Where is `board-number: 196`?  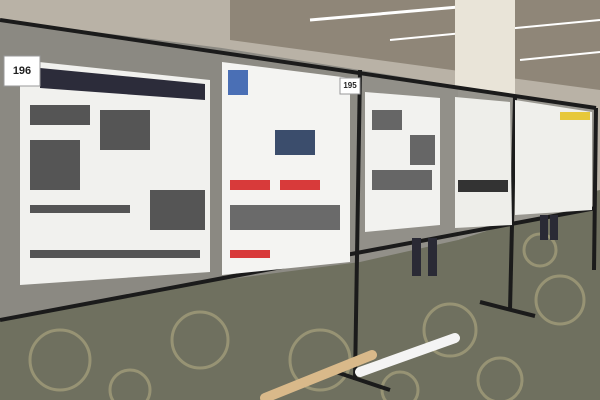
board-number: 196 is located at coordinates (22, 71).